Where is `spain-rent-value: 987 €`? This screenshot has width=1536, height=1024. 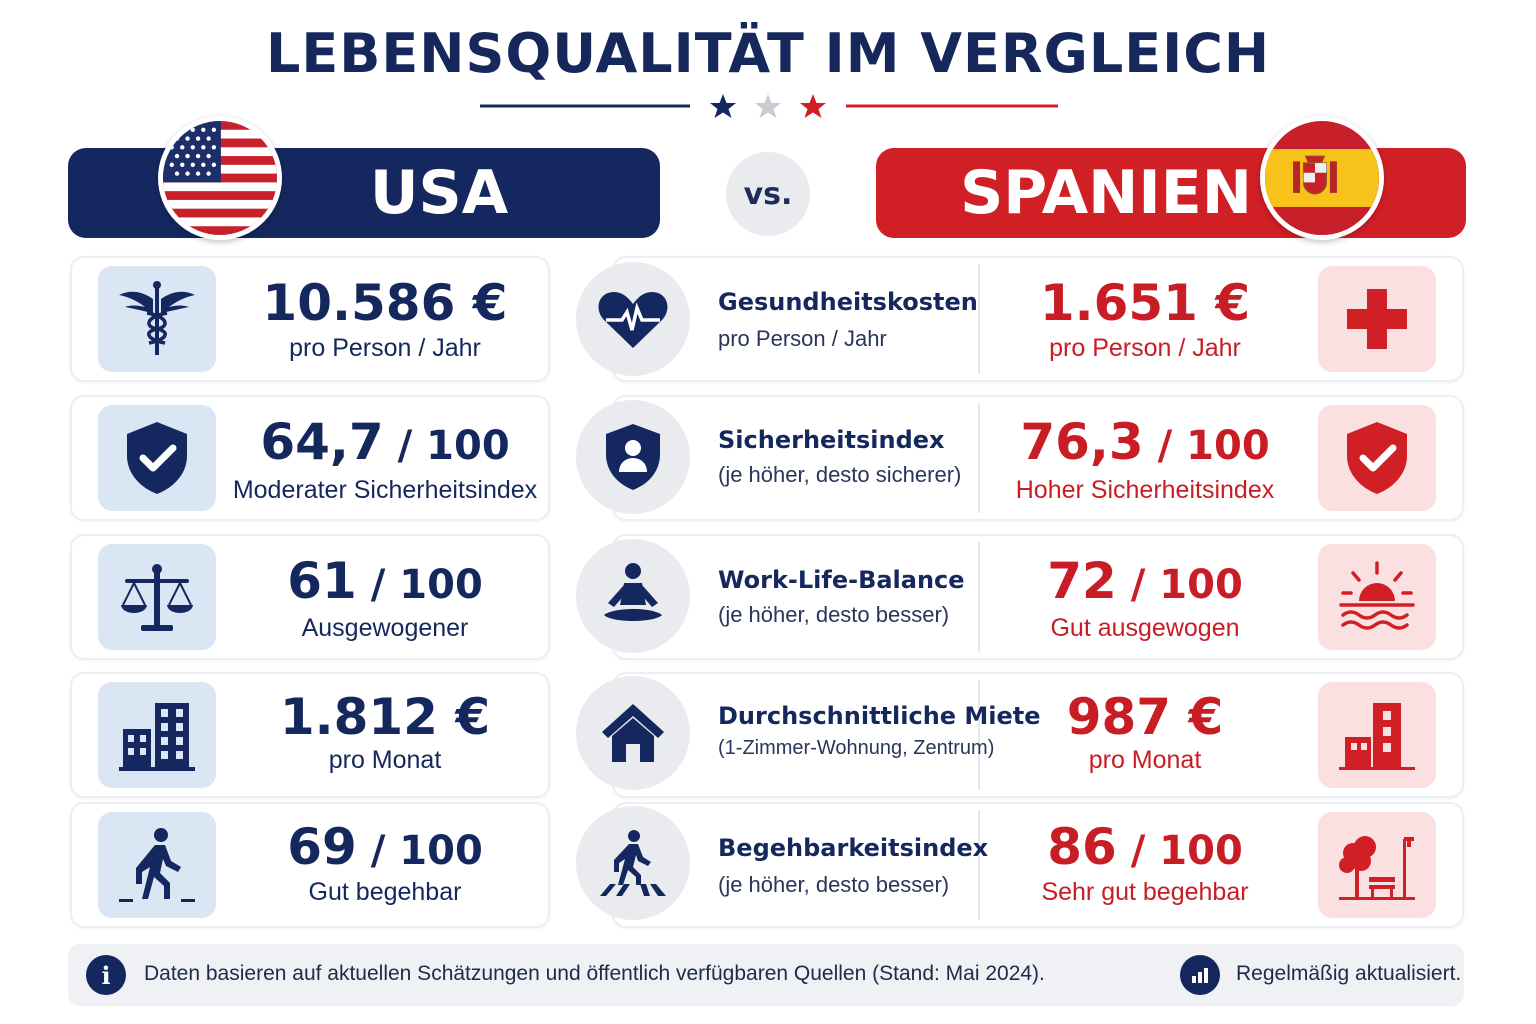
spain-rent-value: 987 € is located at coordinates (1145, 717).